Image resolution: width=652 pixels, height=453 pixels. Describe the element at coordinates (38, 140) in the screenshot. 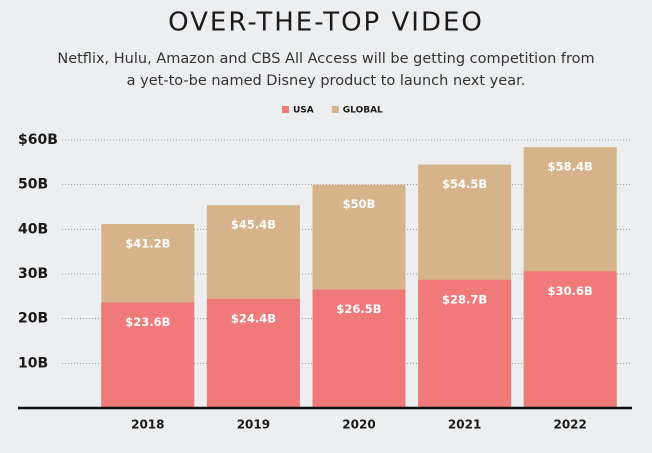

I see `y-tick-label: $60B` at that location.